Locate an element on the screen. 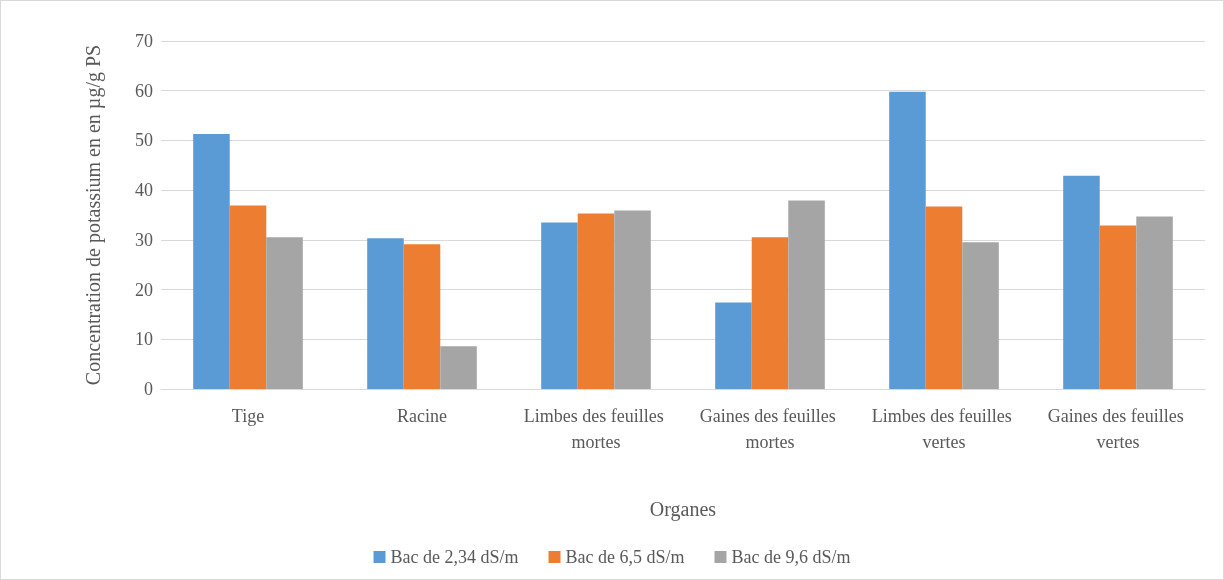  y-tick-label: 50 is located at coordinates (144, 140).